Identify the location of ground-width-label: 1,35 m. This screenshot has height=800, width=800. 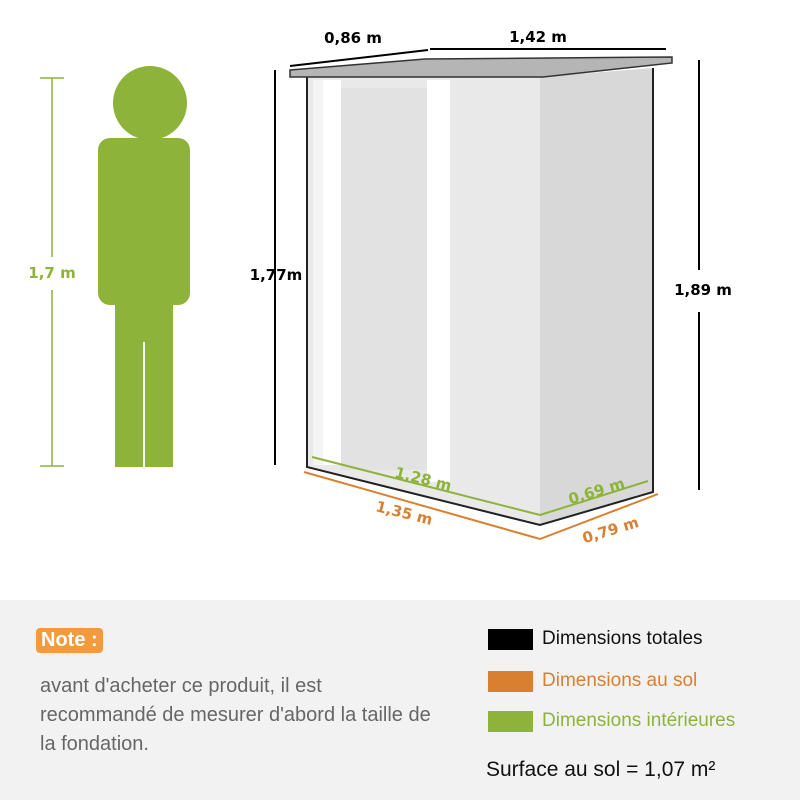
(404, 512).